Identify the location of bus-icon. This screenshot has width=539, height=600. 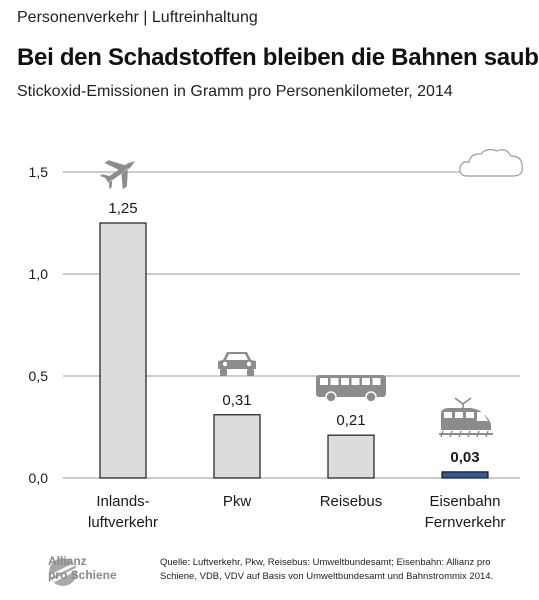
(351, 389).